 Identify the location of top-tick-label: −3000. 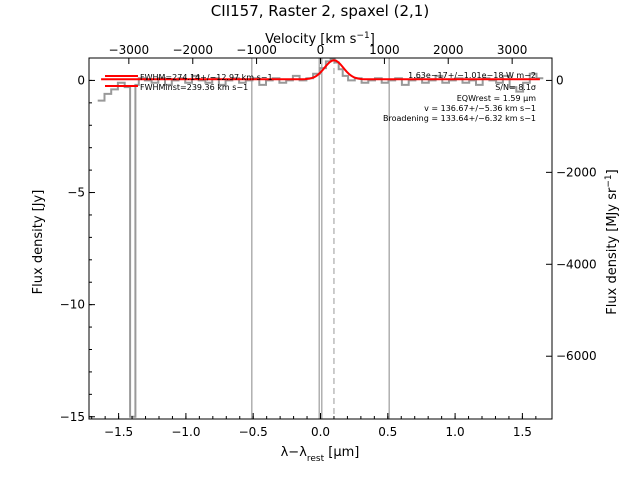
(129, 50).